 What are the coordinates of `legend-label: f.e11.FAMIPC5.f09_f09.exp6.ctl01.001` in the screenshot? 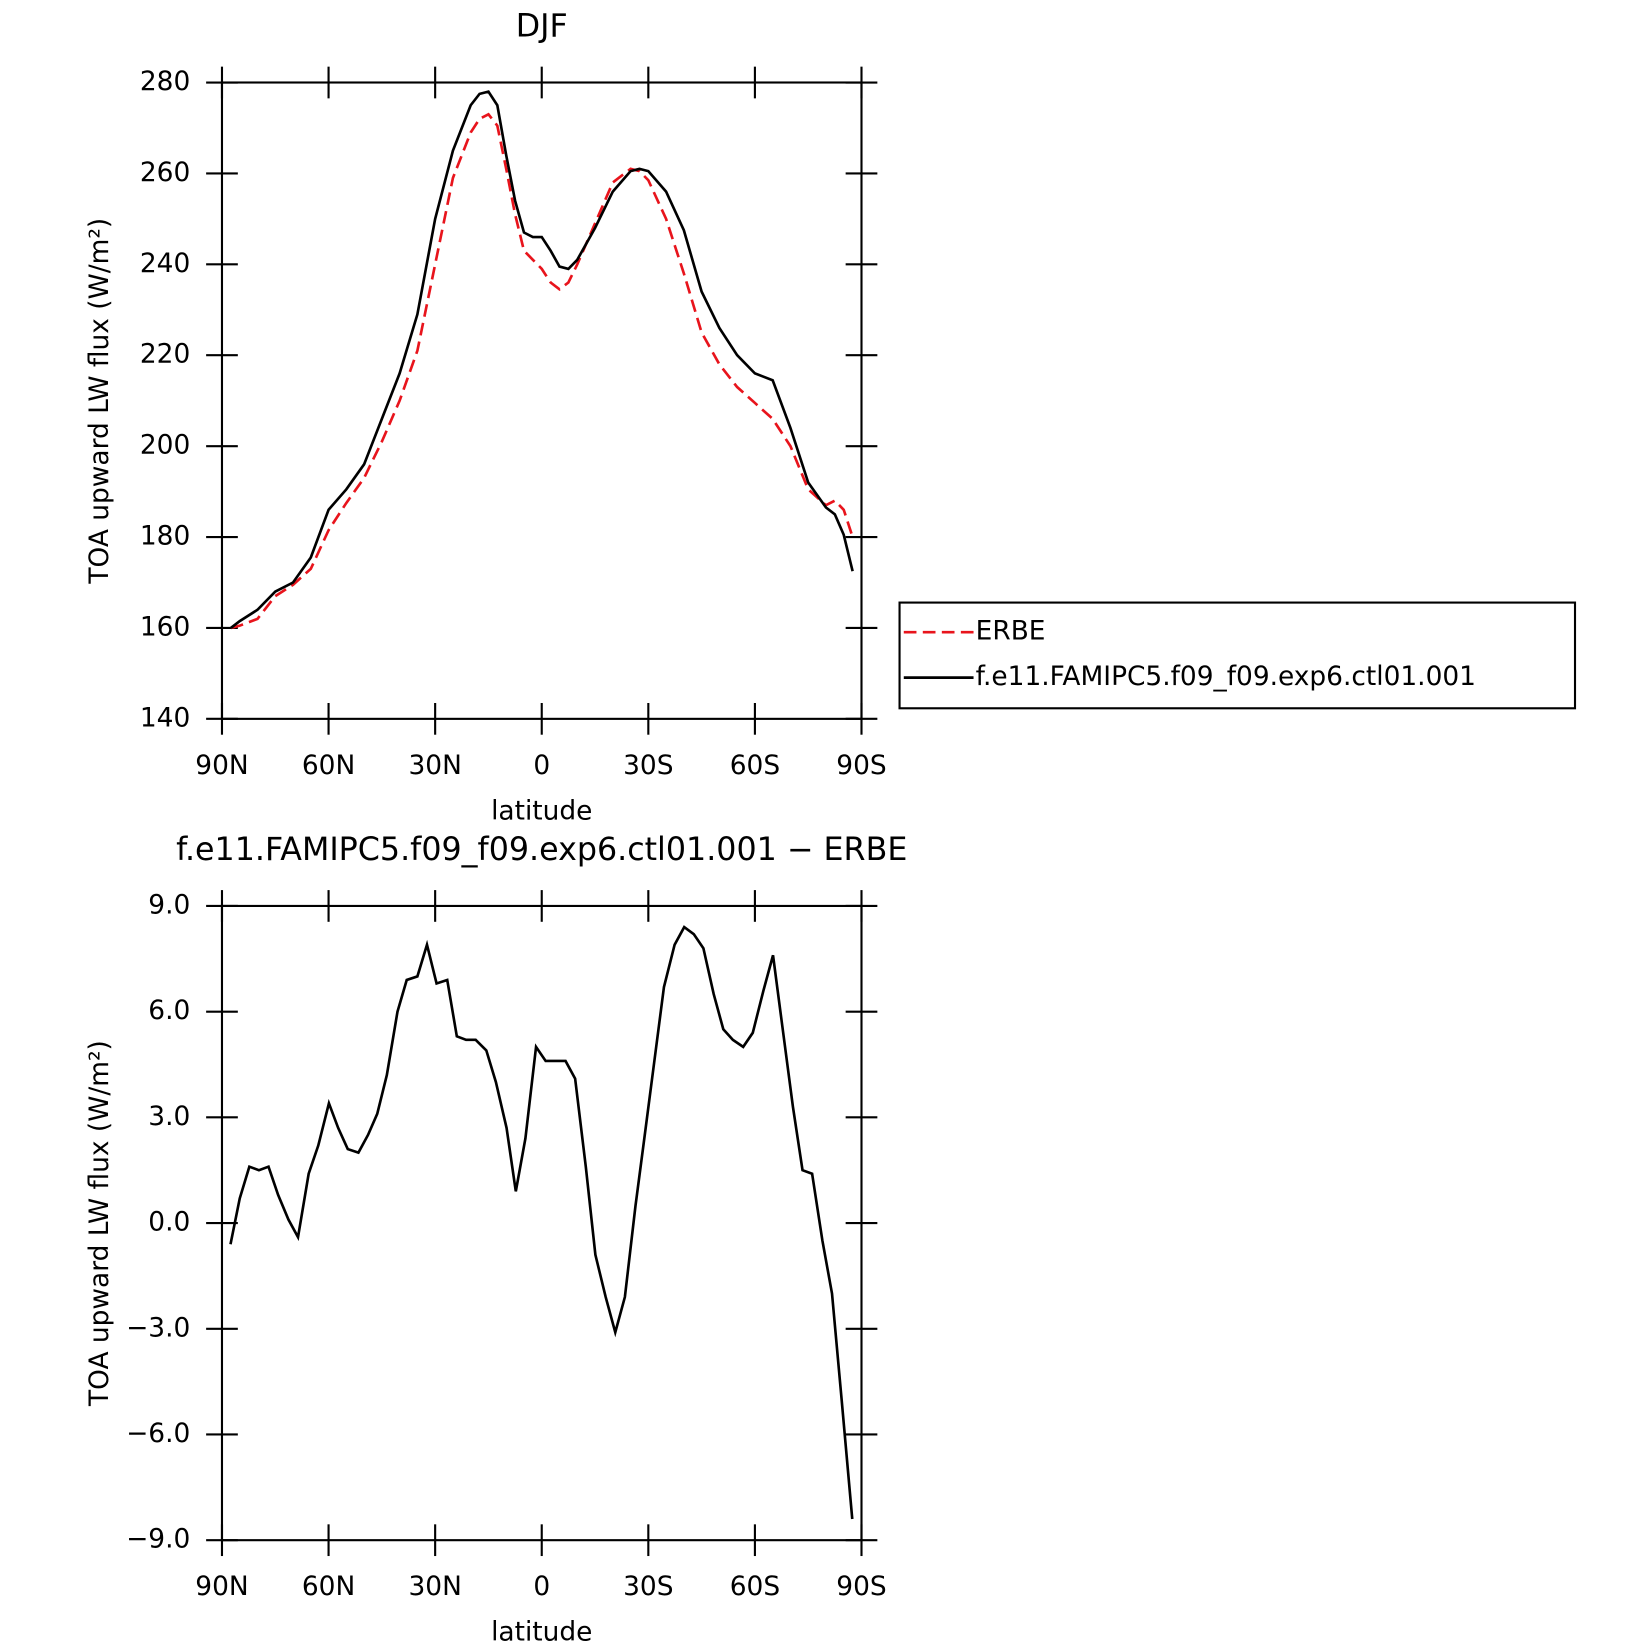 It's located at (1226, 676).